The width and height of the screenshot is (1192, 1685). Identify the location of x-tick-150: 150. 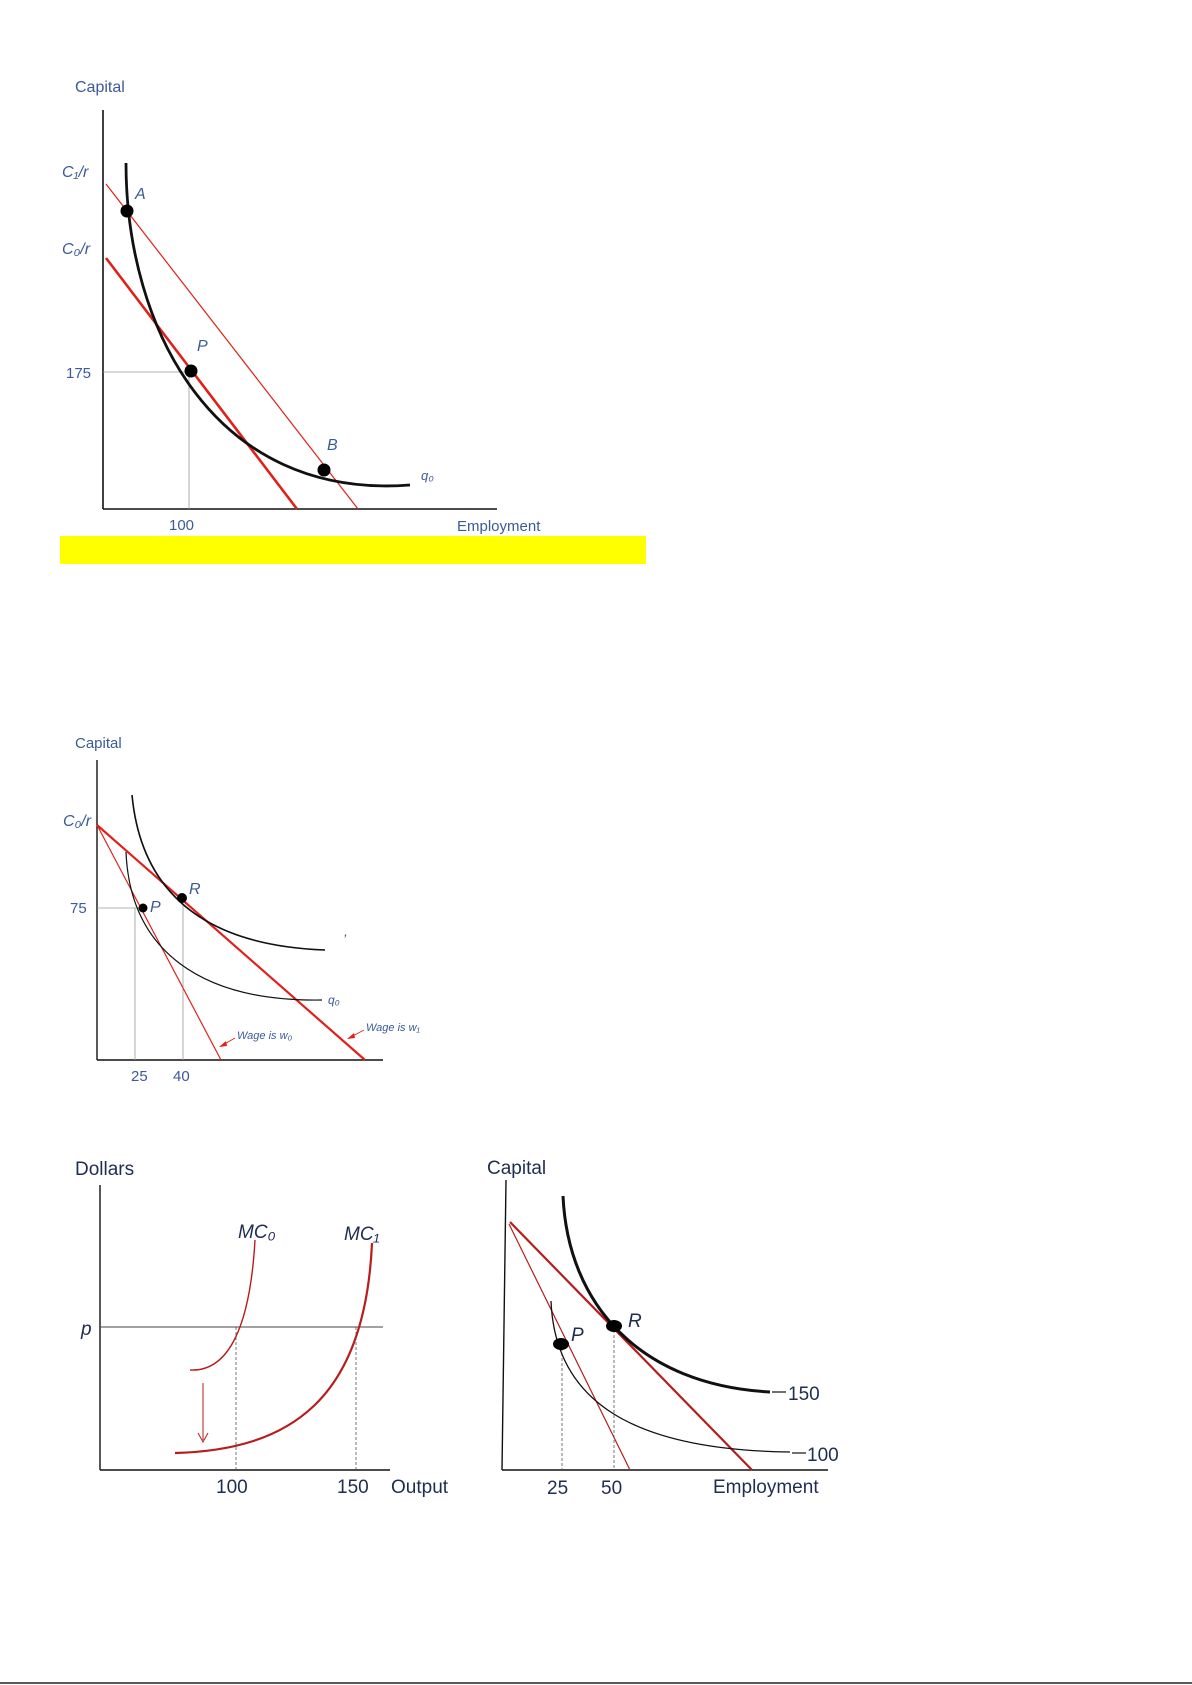
(353, 1487).